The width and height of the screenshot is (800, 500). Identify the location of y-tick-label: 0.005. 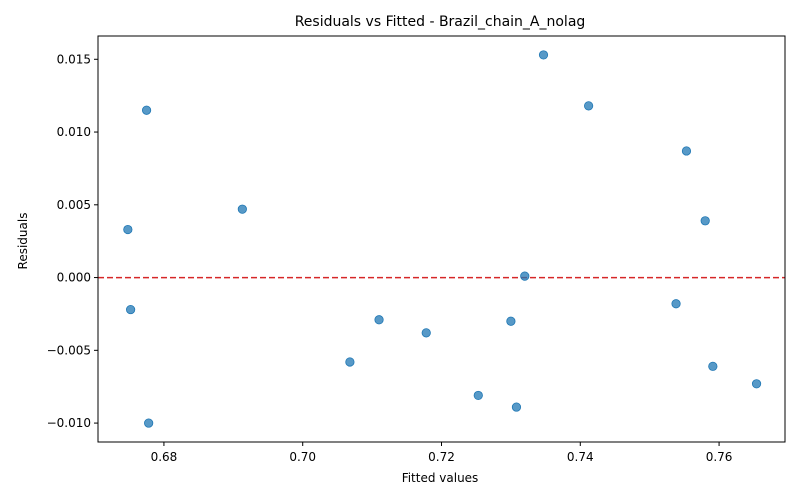
(74, 205).